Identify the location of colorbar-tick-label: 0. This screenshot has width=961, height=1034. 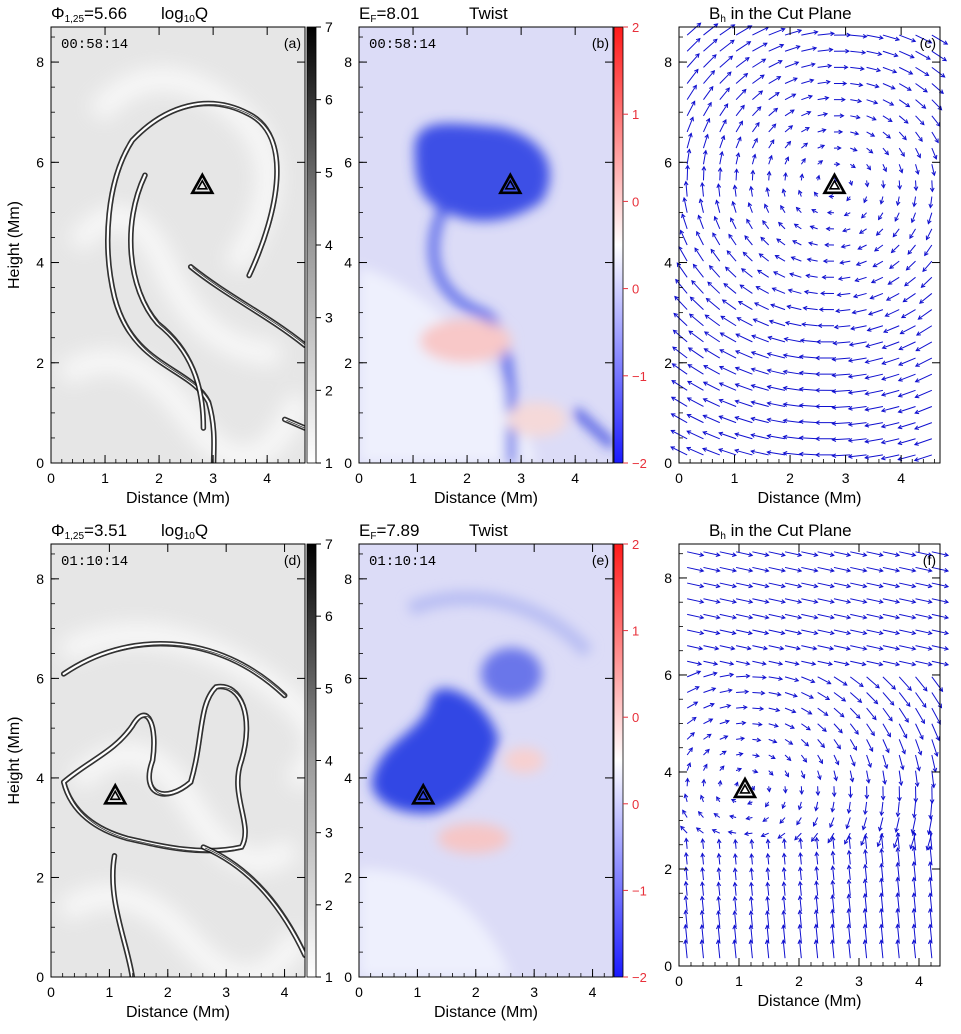
(635, 717).